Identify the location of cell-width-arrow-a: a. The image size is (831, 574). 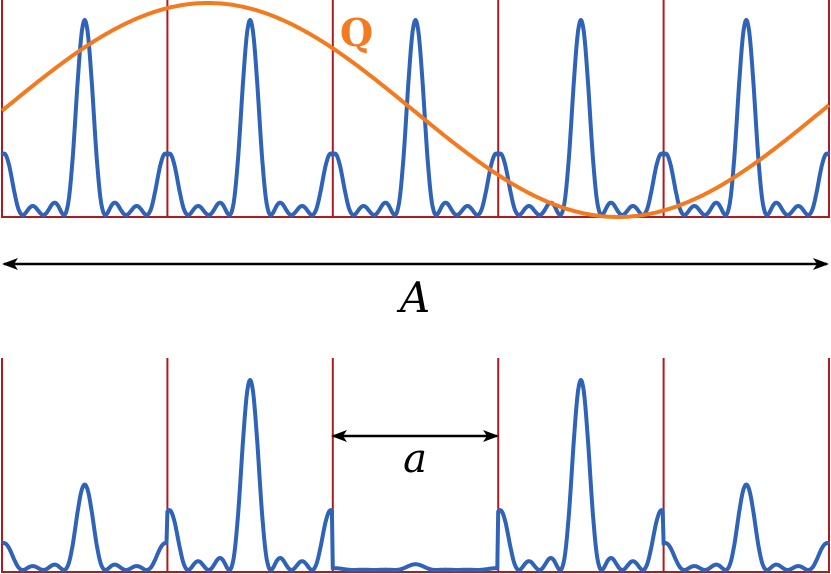
(415, 456).